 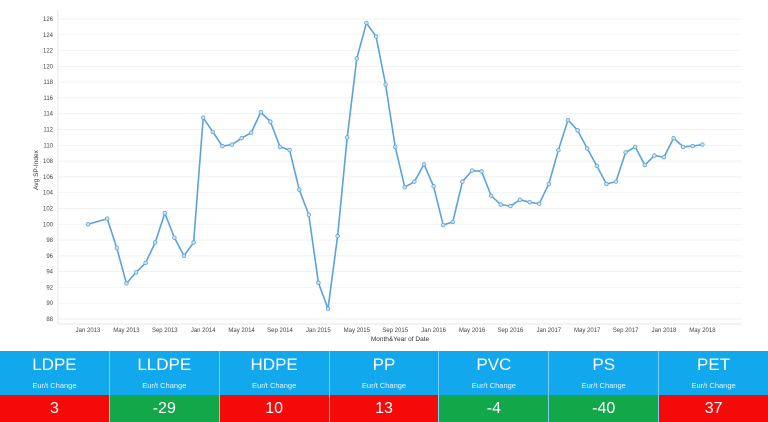 I want to click on x-tick-label: Sep 2017, so click(x=626, y=331).